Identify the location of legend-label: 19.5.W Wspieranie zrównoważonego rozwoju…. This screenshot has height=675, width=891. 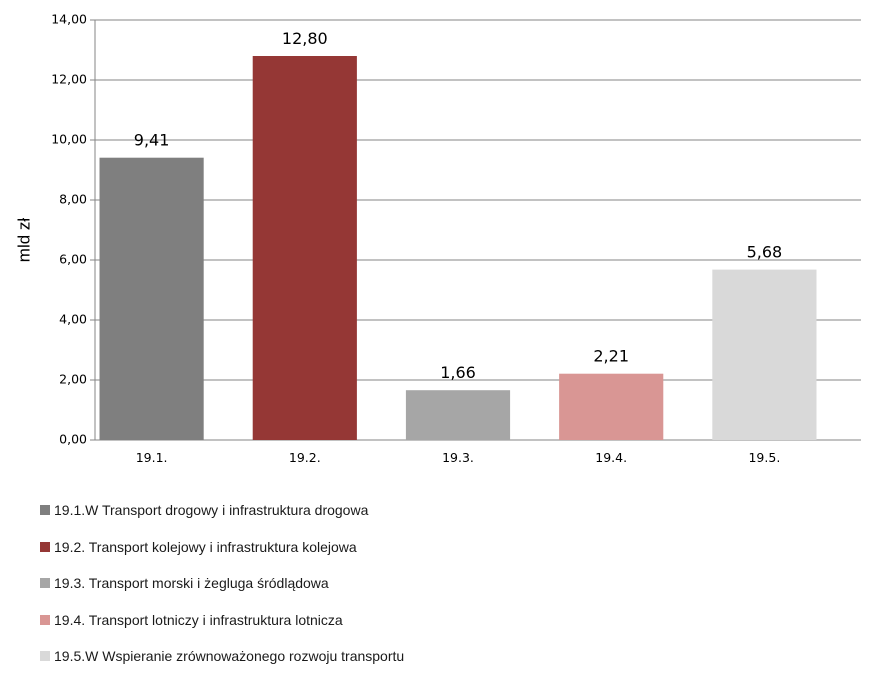
(229, 656).